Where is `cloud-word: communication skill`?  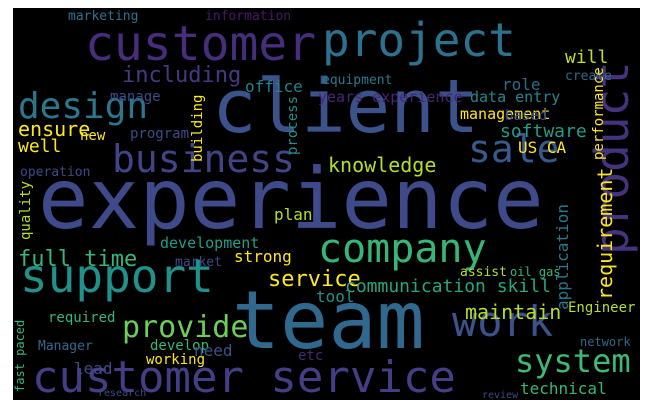
cloud-word: communication skill is located at coordinates (448, 286).